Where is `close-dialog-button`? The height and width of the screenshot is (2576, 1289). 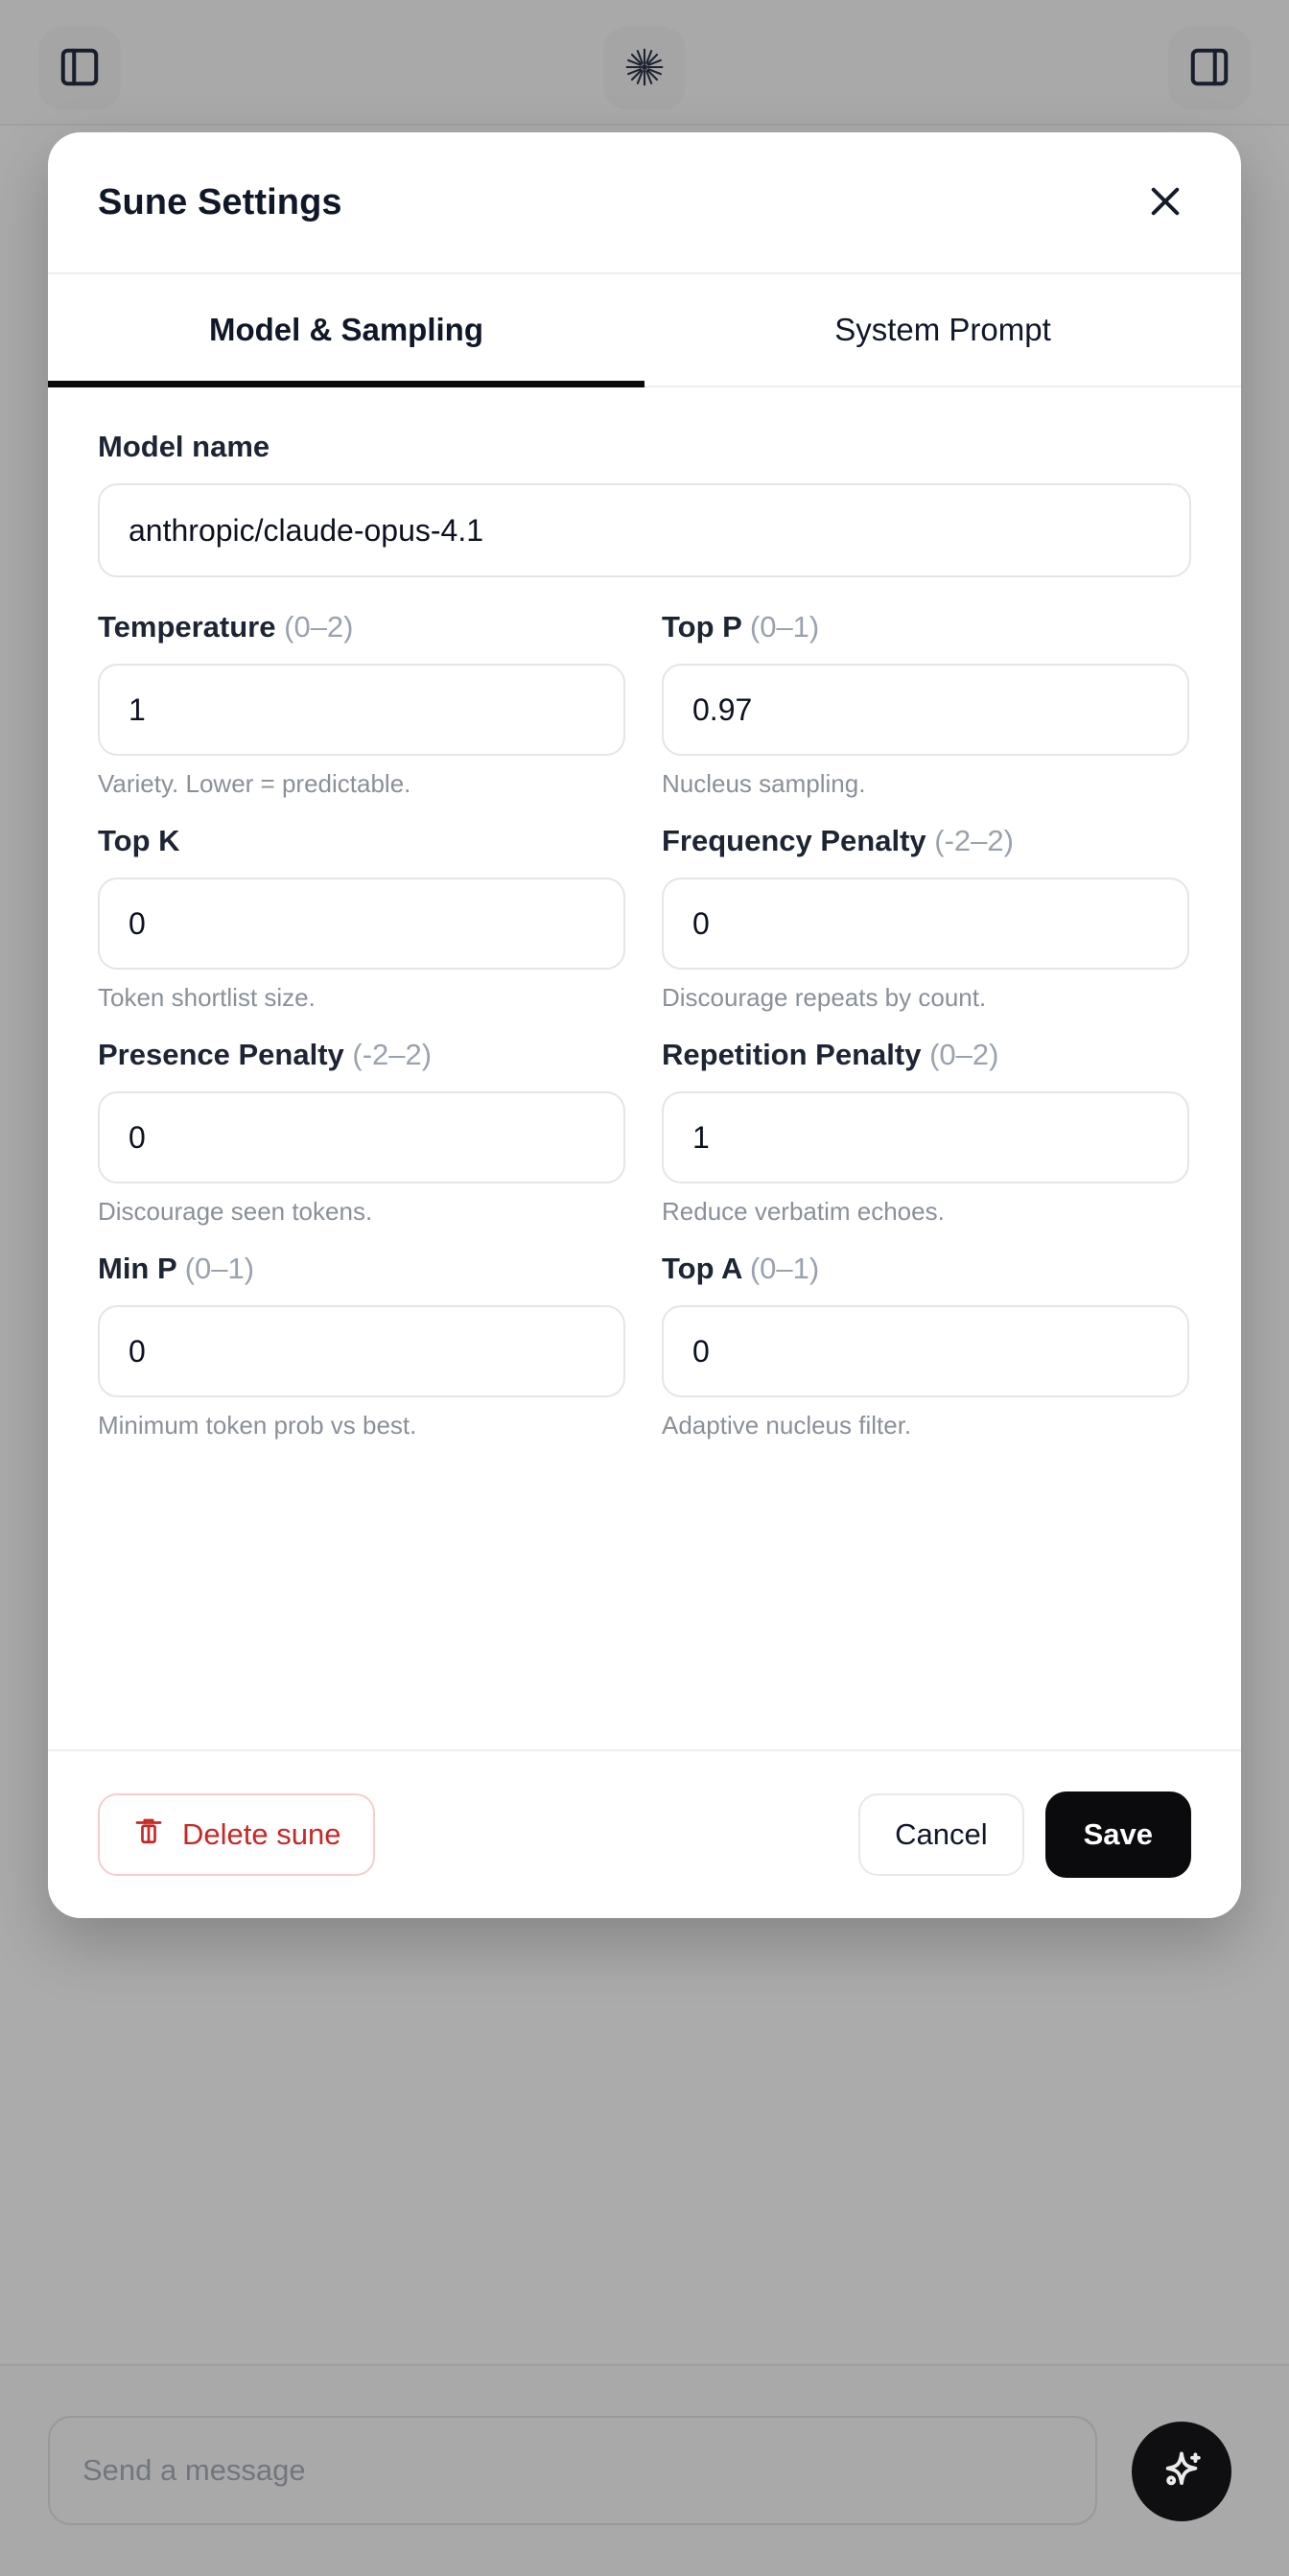
close-dialog-button is located at coordinates (1165, 202).